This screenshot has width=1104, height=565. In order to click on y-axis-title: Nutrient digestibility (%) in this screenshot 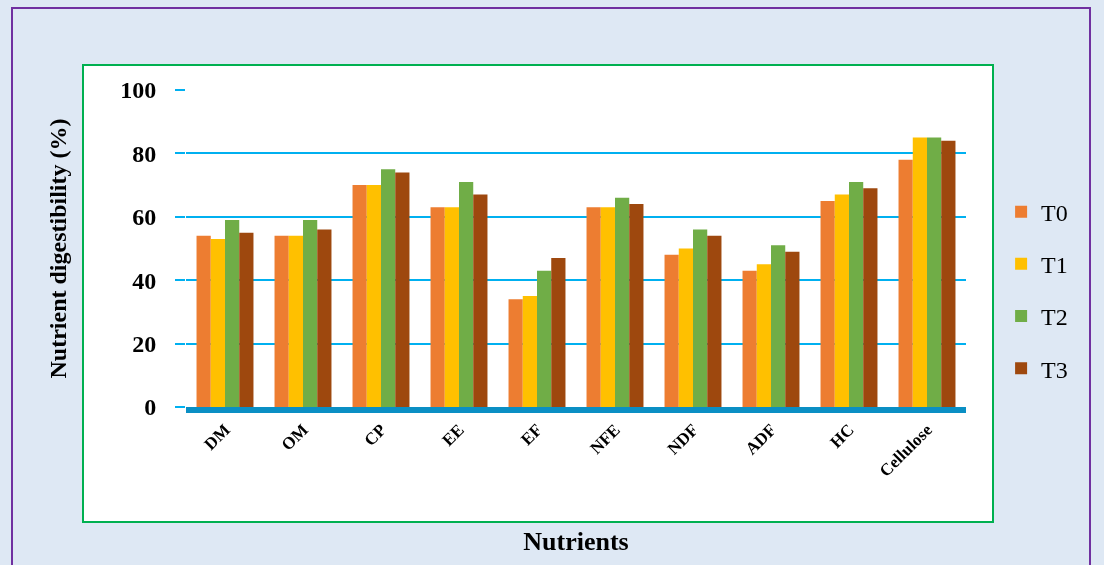, I will do `click(58, 248)`.